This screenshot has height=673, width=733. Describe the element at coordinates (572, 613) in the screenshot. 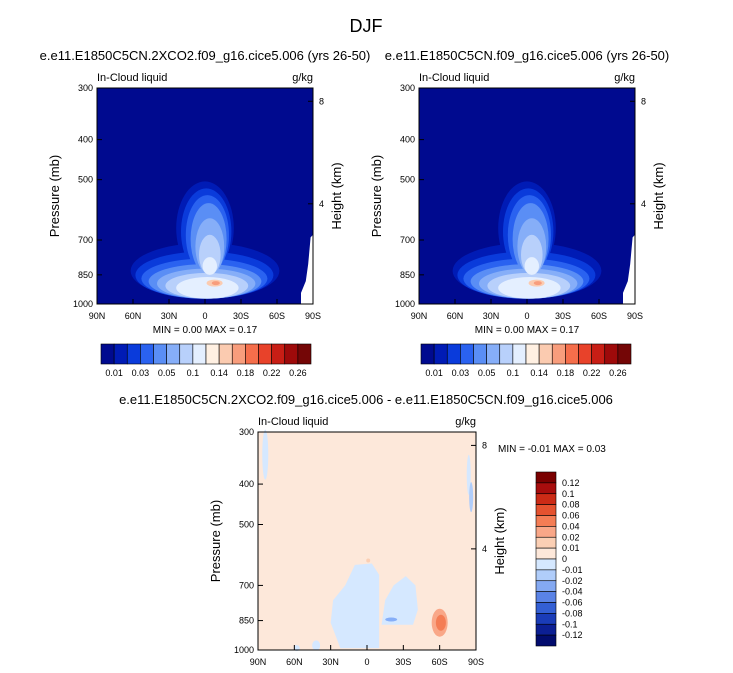

I see `colorbar-label: -0.08` at that location.